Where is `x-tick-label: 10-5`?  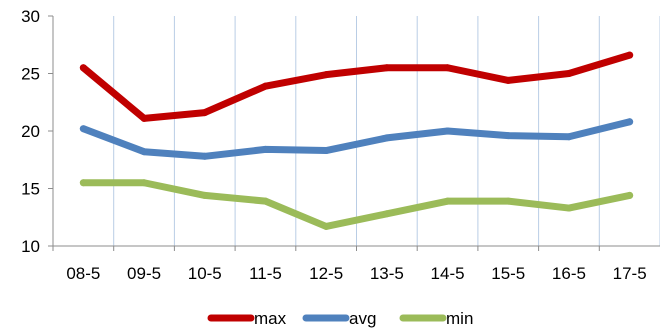 x-tick-label: 10-5 is located at coordinates (205, 273).